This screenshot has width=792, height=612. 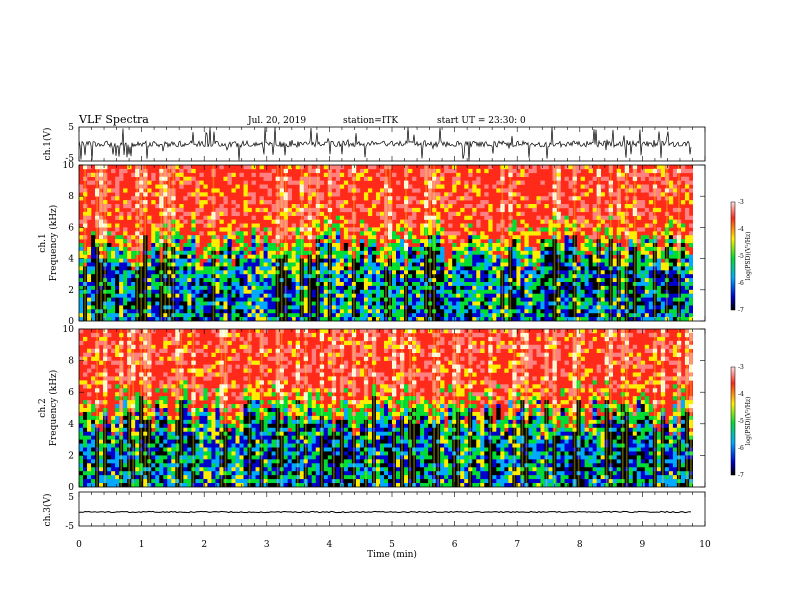 I want to click on freq-tick-label-8: 8, so click(x=71, y=197).